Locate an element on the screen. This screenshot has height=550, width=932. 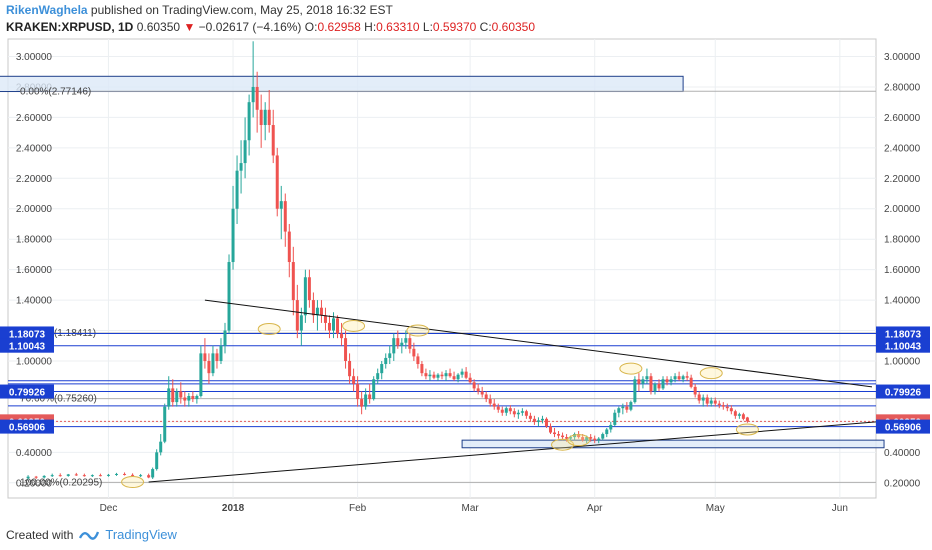
y-tick-label-left: 0.20000 is located at coordinates (34, 483).